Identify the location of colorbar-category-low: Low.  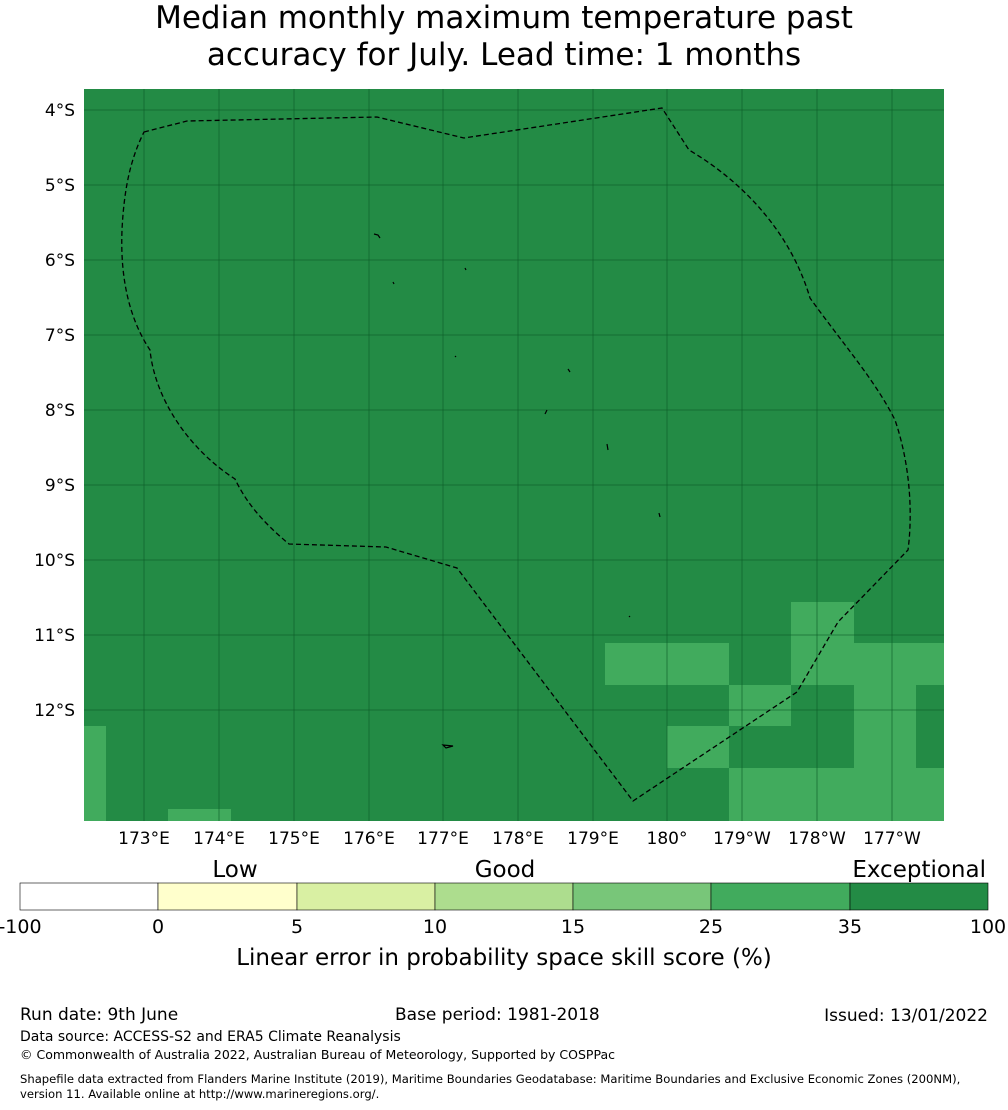
(234, 870).